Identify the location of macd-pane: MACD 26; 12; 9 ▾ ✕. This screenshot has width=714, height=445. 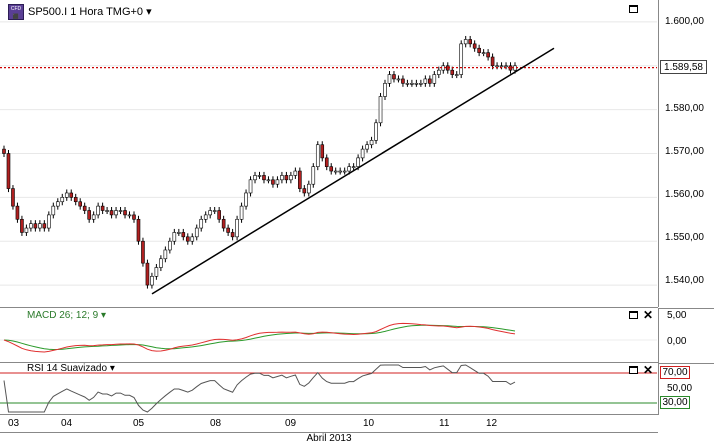
(328, 335).